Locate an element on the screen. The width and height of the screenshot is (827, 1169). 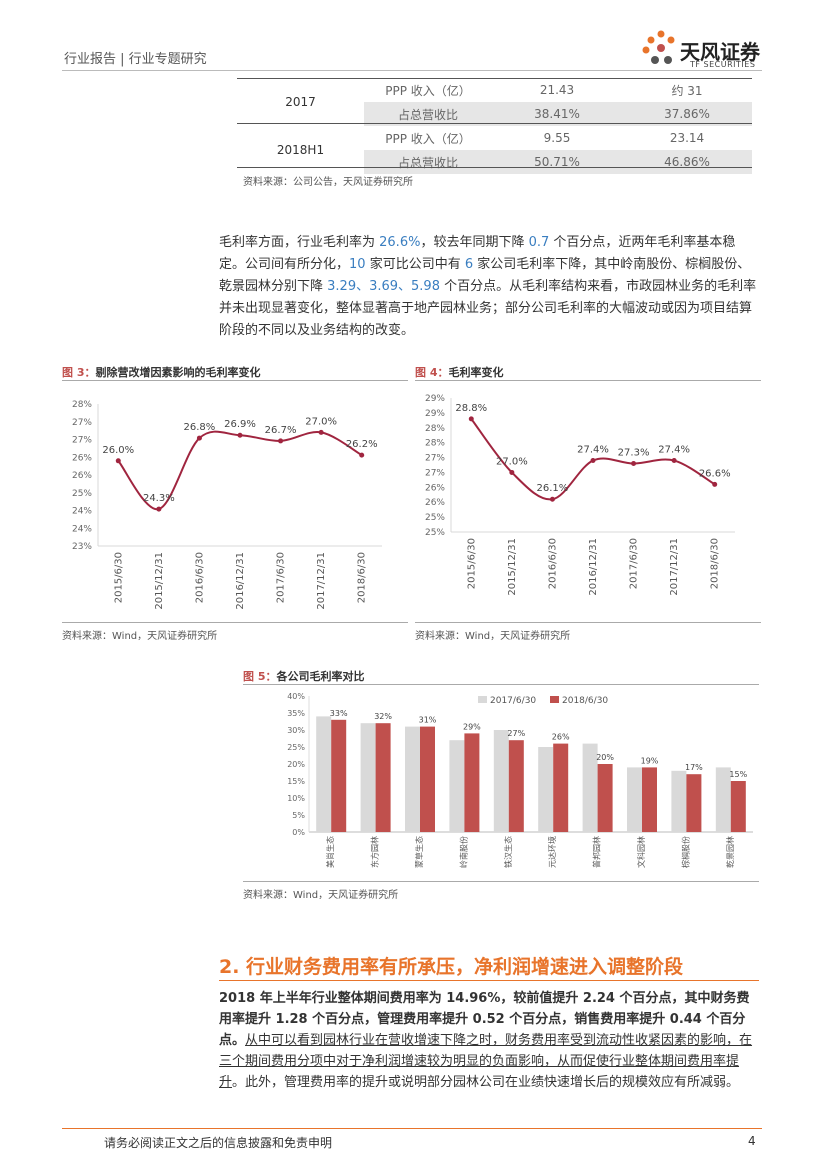
data-label: 26.6% is located at coordinates (715, 473).